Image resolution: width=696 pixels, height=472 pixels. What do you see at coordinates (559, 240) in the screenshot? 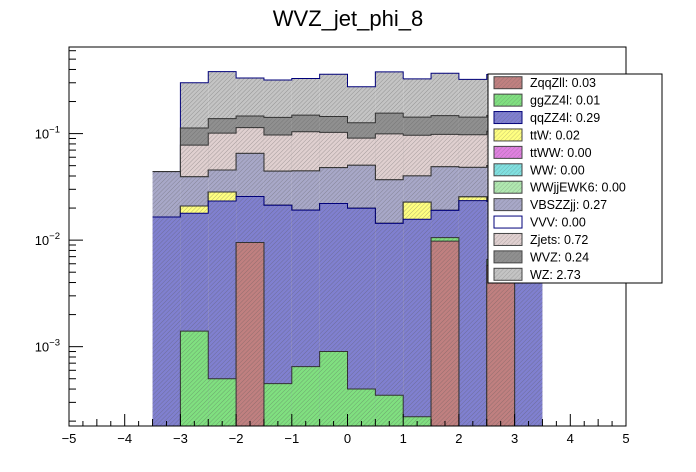
I see `legend-label: Zjets: 0.72` at bounding box center [559, 240].